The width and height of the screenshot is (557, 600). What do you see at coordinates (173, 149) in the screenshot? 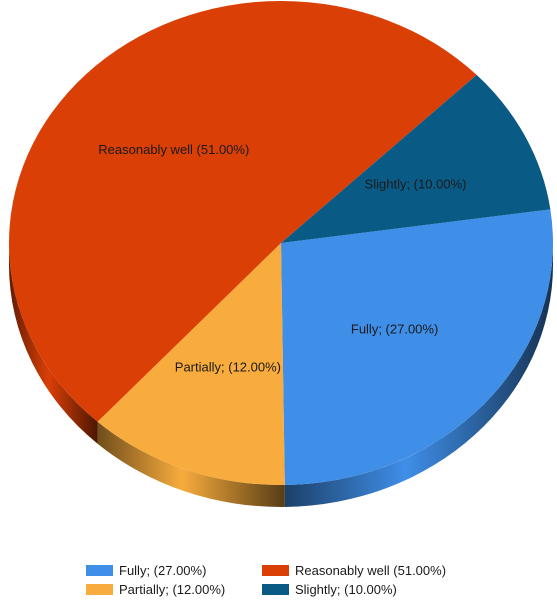
I see `slice-label-2: Reasonably well (51.00%)` at bounding box center [173, 149].